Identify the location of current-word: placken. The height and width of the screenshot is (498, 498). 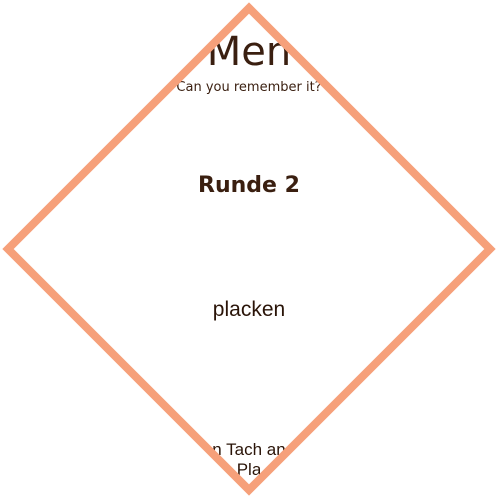
(249, 309).